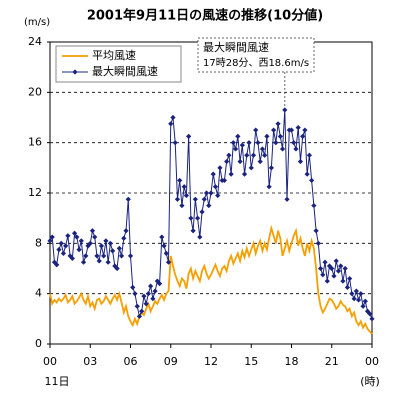 This screenshot has height=404, width=400. Describe the element at coordinates (131, 361) in the screenshot. I see `x-tick-label: 06` at that location.